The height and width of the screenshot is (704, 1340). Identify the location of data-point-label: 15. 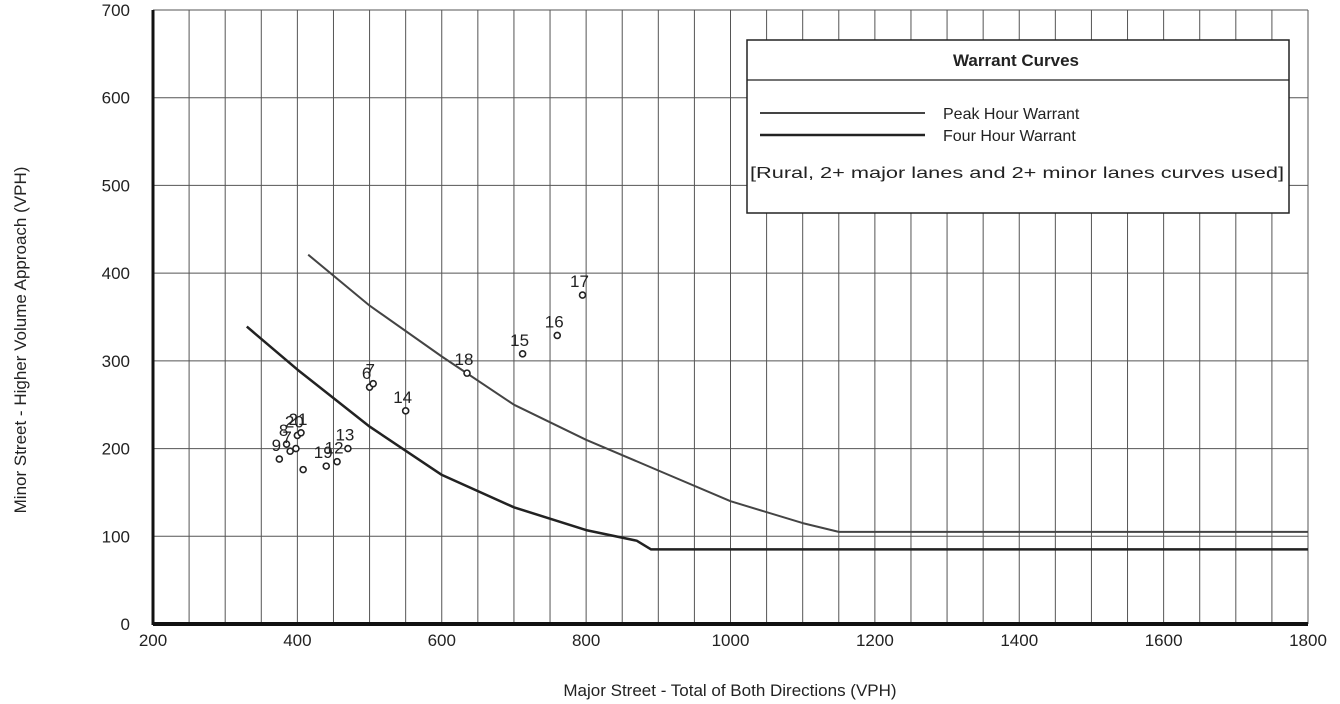
(519, 340).